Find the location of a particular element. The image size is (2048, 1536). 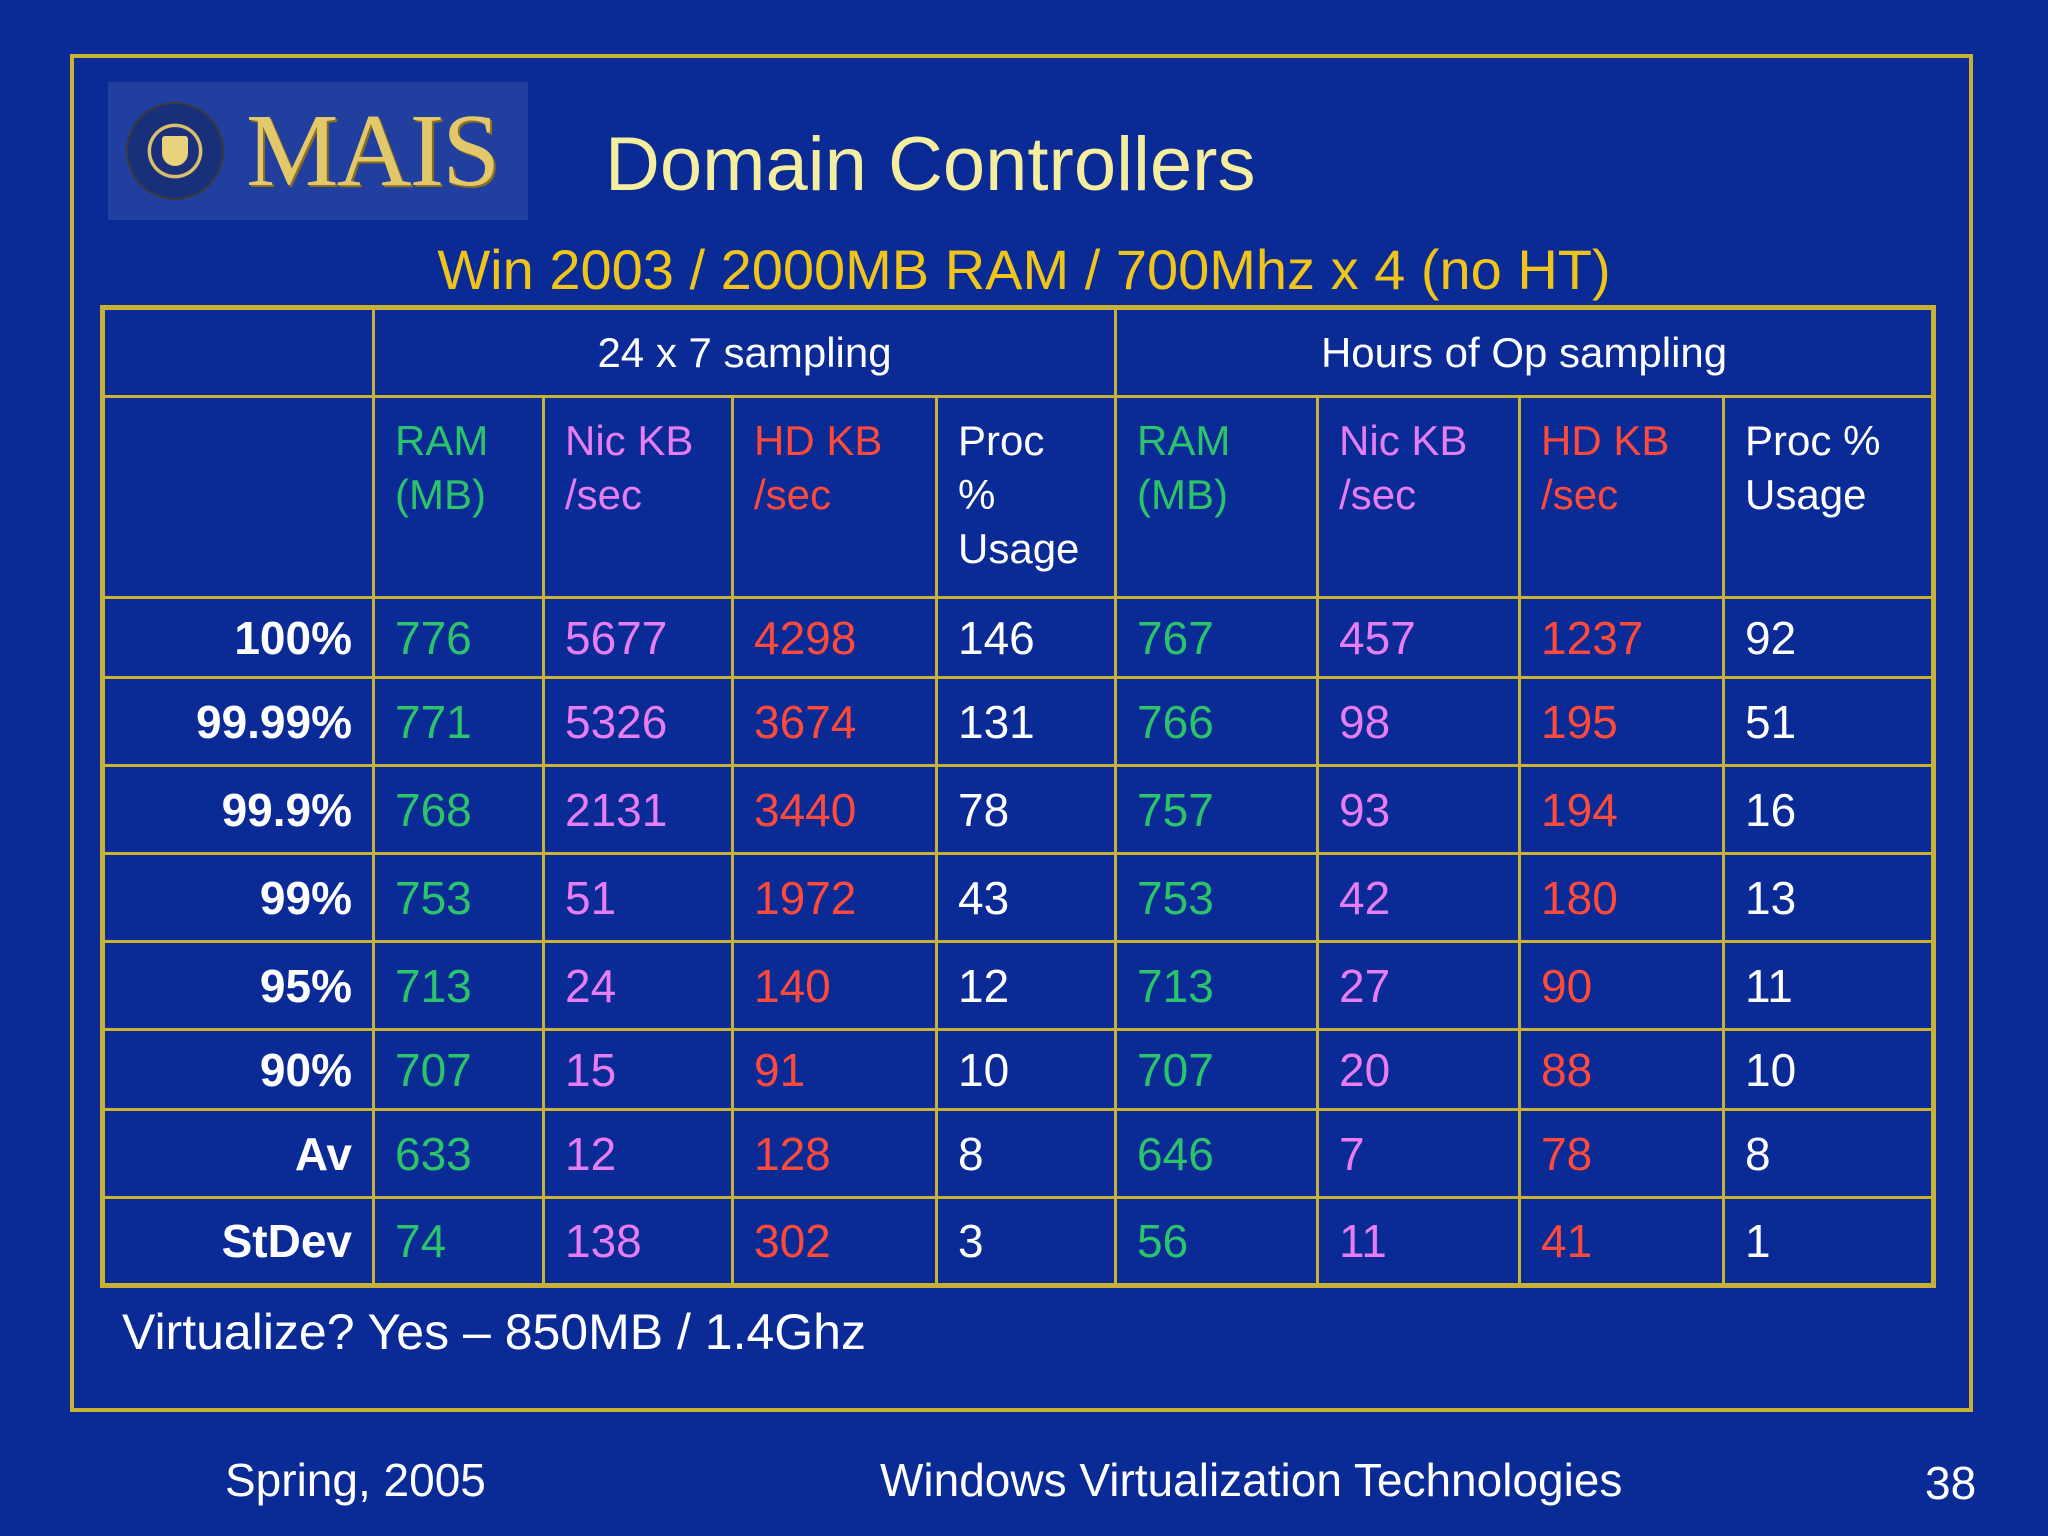

group-hours-of-op-header: Hours of Op sampling is located at coordinates (1525, 352).